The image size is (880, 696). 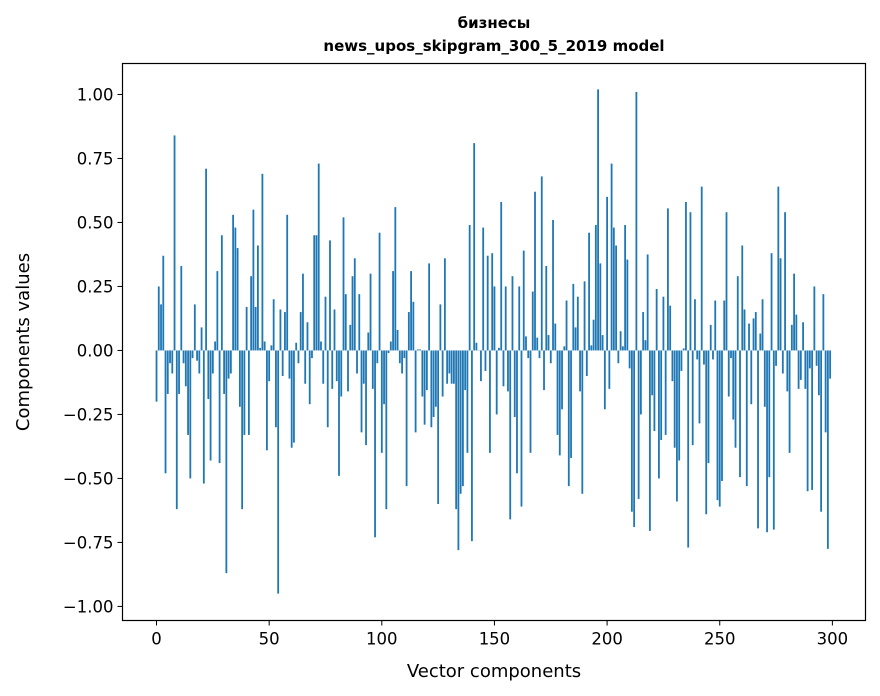 What do you see at coordinates (494, 23) in the screenshot?
I see `chart-title: бизнесы` at bounding box center [494, 23].